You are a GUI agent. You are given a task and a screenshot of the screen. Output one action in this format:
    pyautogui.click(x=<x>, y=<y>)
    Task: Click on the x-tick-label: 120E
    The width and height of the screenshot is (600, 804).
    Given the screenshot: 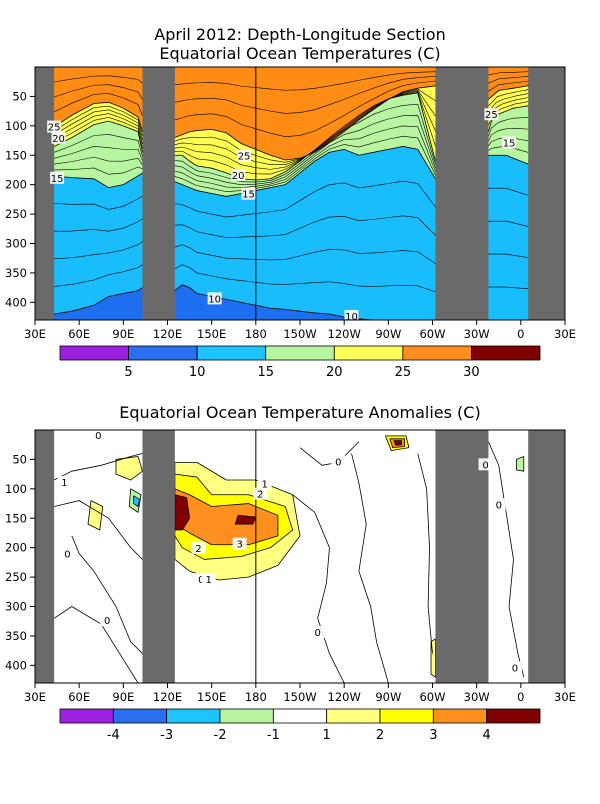 What is the action you would take?
    pyautogui.click(x=167, y=334)
    